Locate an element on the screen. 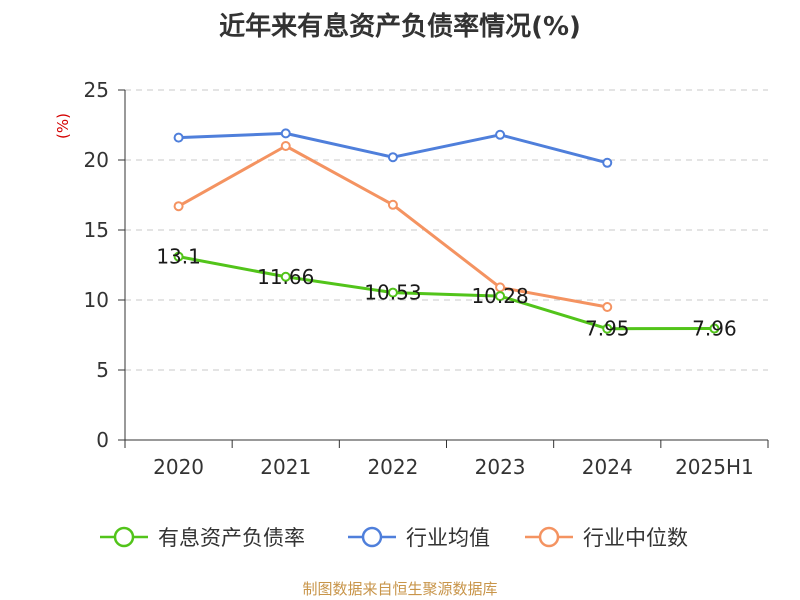 The height and width of the screenshot is (600, 800). data-label: 10.28 is located at coordinates (499, 296).